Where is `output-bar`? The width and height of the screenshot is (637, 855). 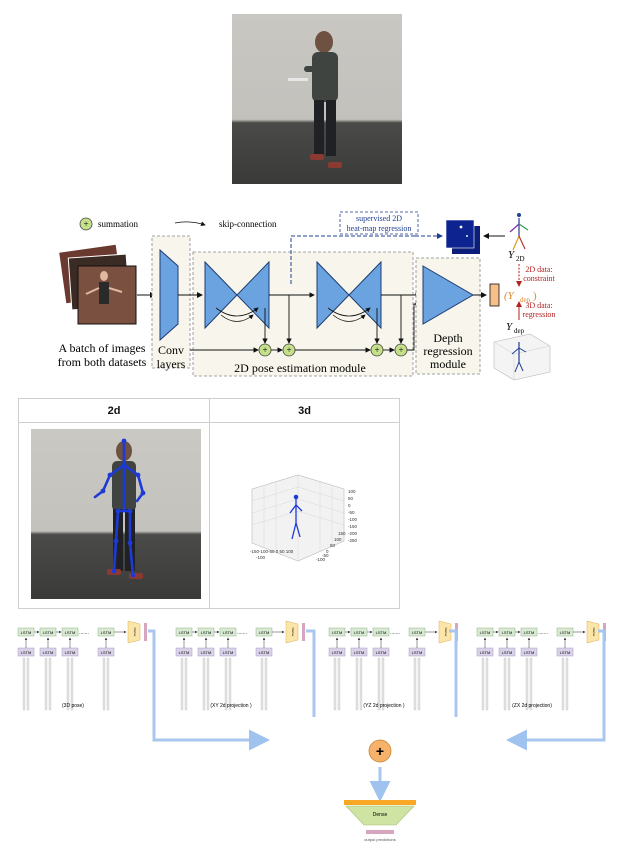
output-bar is located at coordinates (380, 832).